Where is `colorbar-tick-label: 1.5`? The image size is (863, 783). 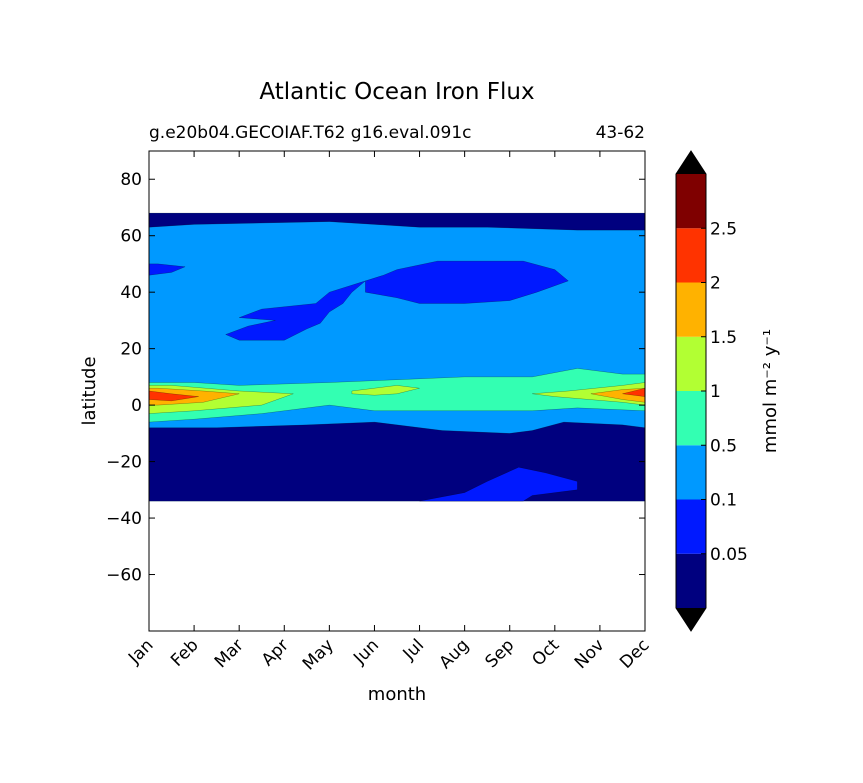 colorbar-tick-label: 1.5 is located at coordinates (723, 338).